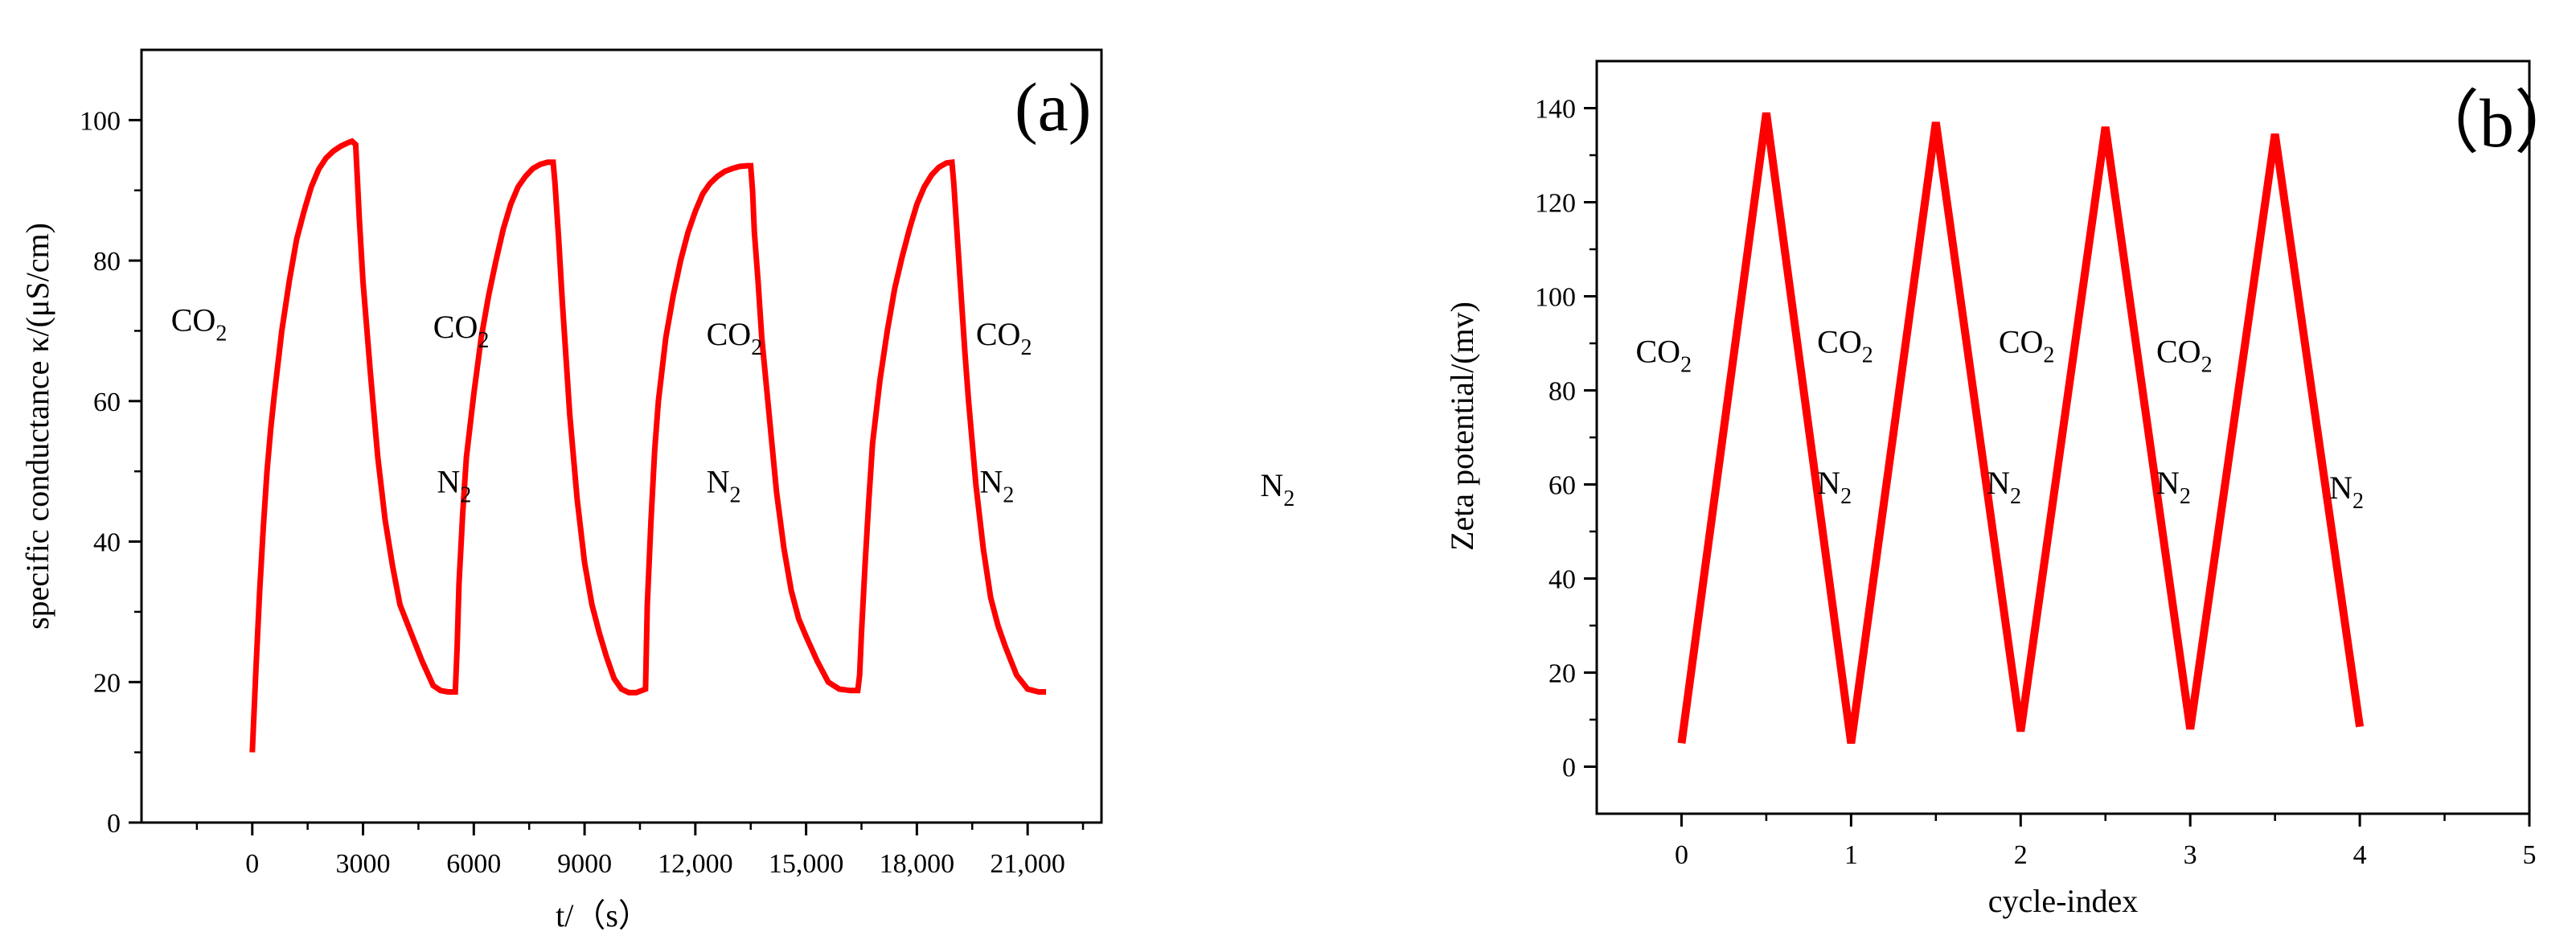 Image resolution: width=2576 pixels, height=948 pixels. I want to click on panel-b-x-tick-label: 0, so click(1682, 855).